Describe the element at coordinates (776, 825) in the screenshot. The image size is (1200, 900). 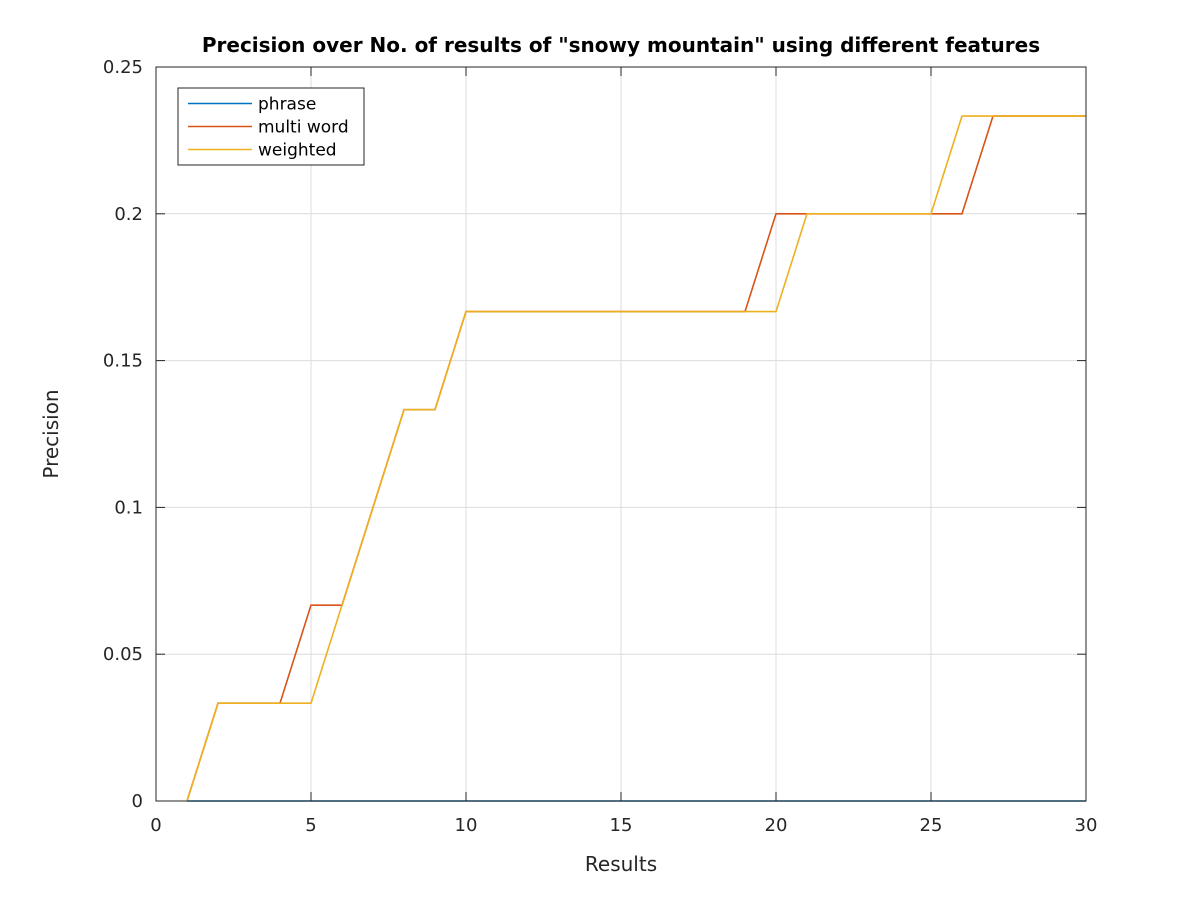
I see `x-tick-label: 20` at that location.